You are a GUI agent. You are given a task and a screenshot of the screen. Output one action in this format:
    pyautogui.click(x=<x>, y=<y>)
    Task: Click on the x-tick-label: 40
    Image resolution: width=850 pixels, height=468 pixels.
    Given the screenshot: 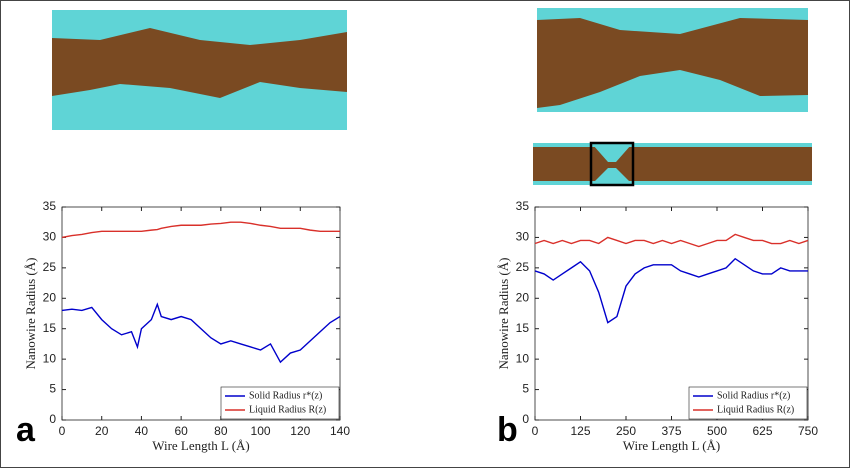 What is the action you would take?
    pyautogui.click(x=142, y=431)
    